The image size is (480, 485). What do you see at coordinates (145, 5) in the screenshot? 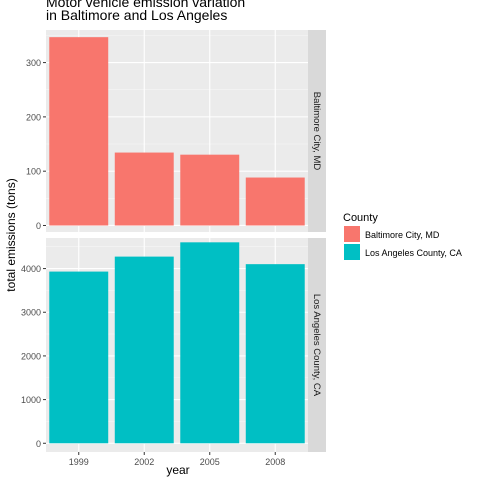
I see `chart-title-line-1: Motor vehicle emission variation` at bounding box center [145, 5].